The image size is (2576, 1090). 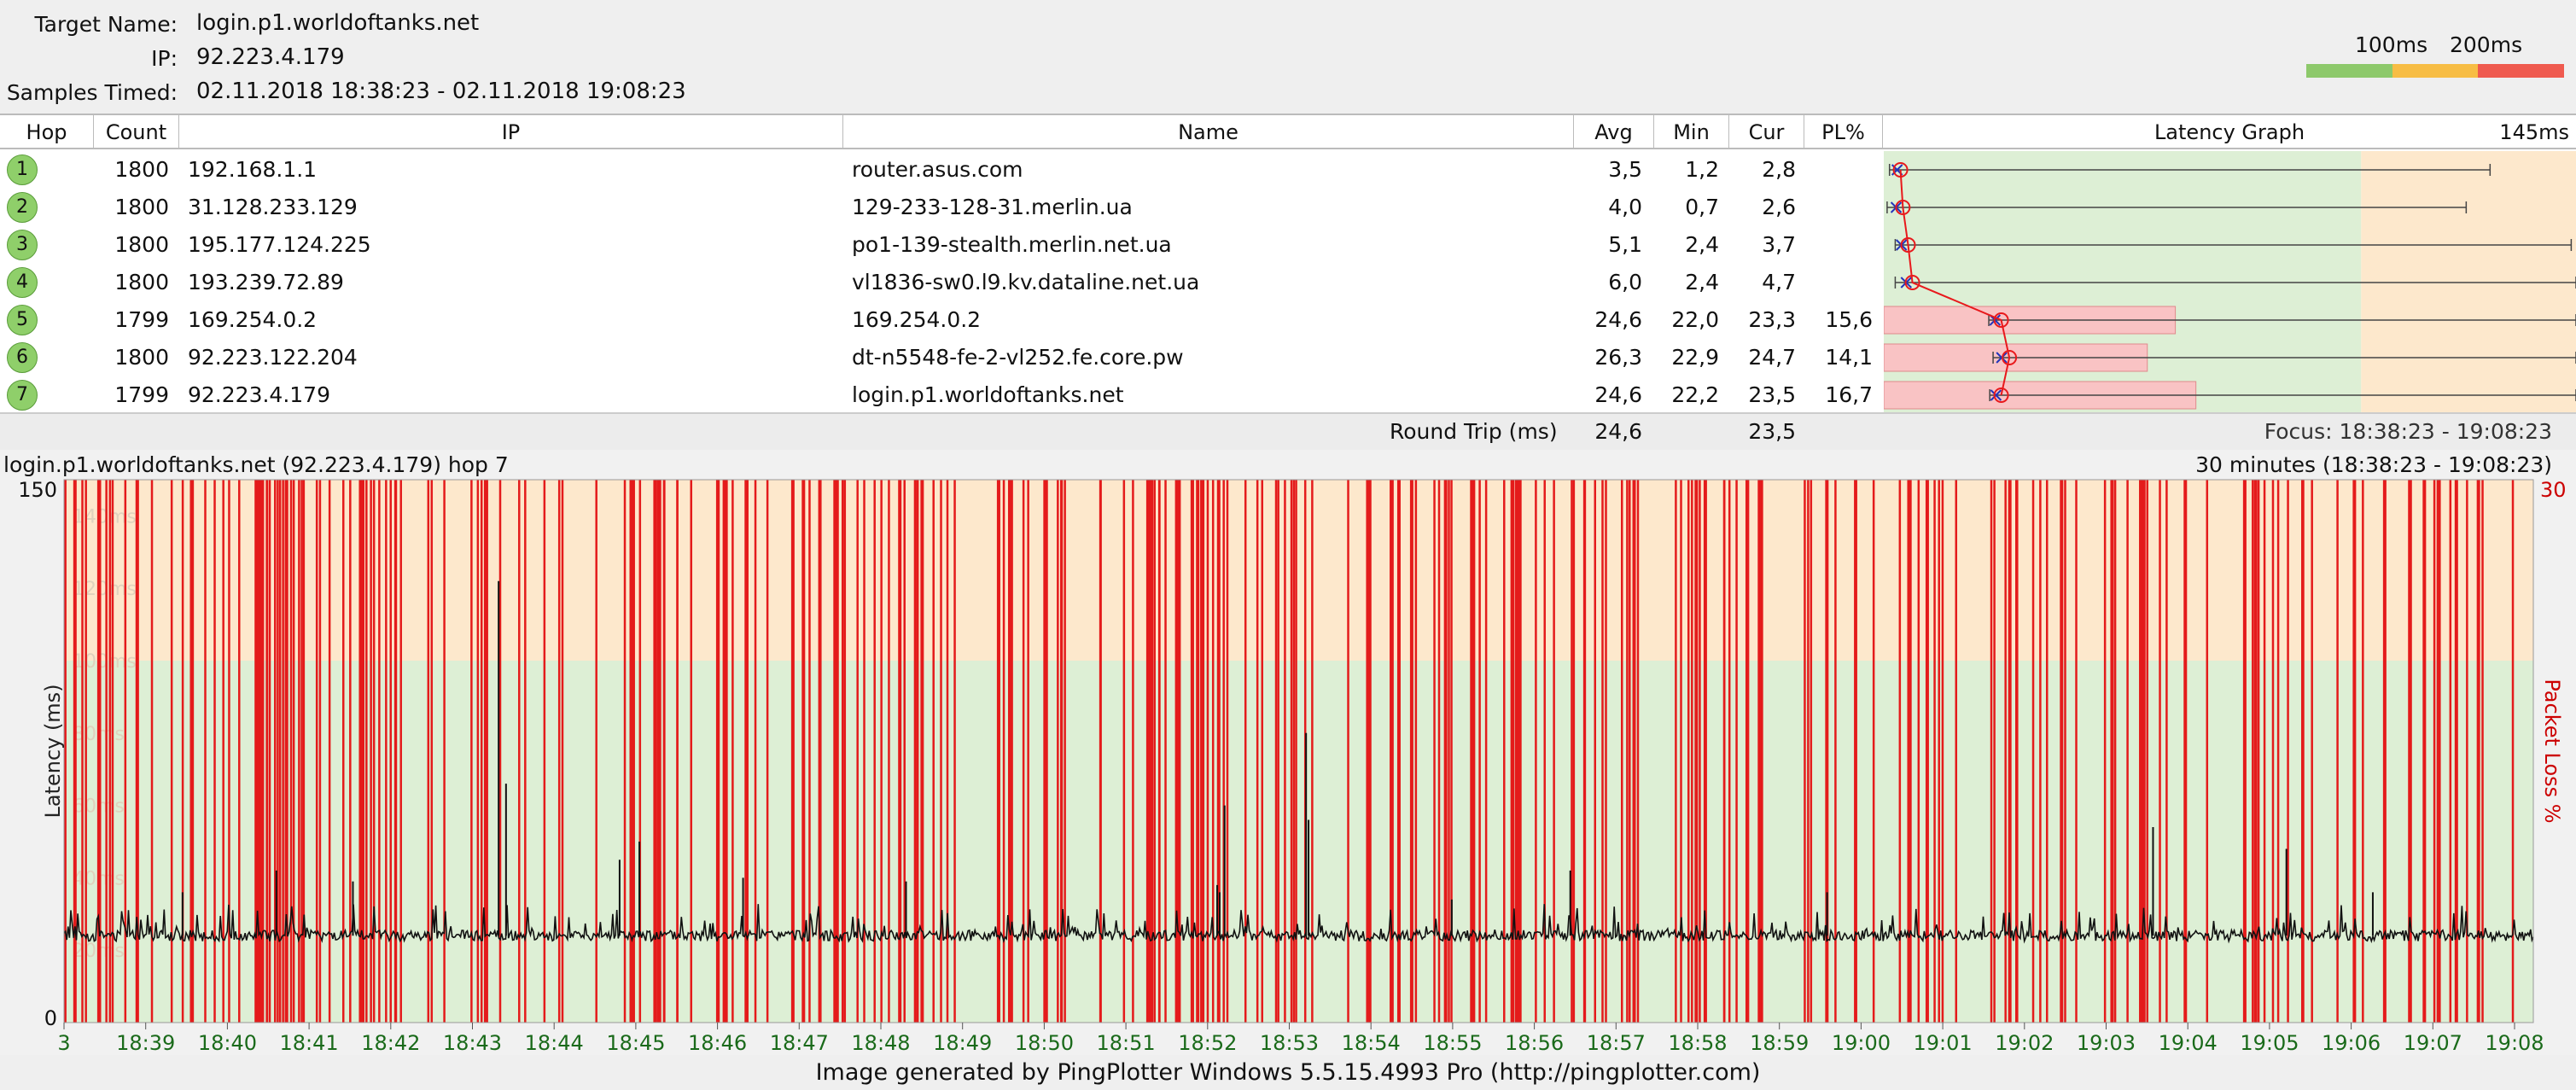 I want to click on col-cur: Cur, so click(x=1766, y=132).